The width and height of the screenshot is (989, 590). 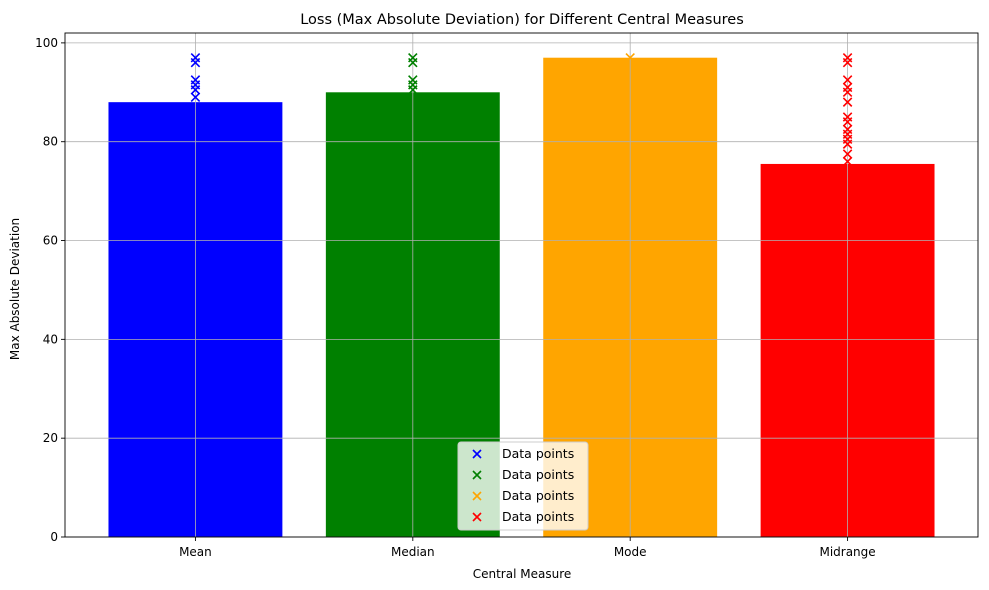 I want to click on y-axis-label: Max Absolute Deviation, so click(x=15, y=289).